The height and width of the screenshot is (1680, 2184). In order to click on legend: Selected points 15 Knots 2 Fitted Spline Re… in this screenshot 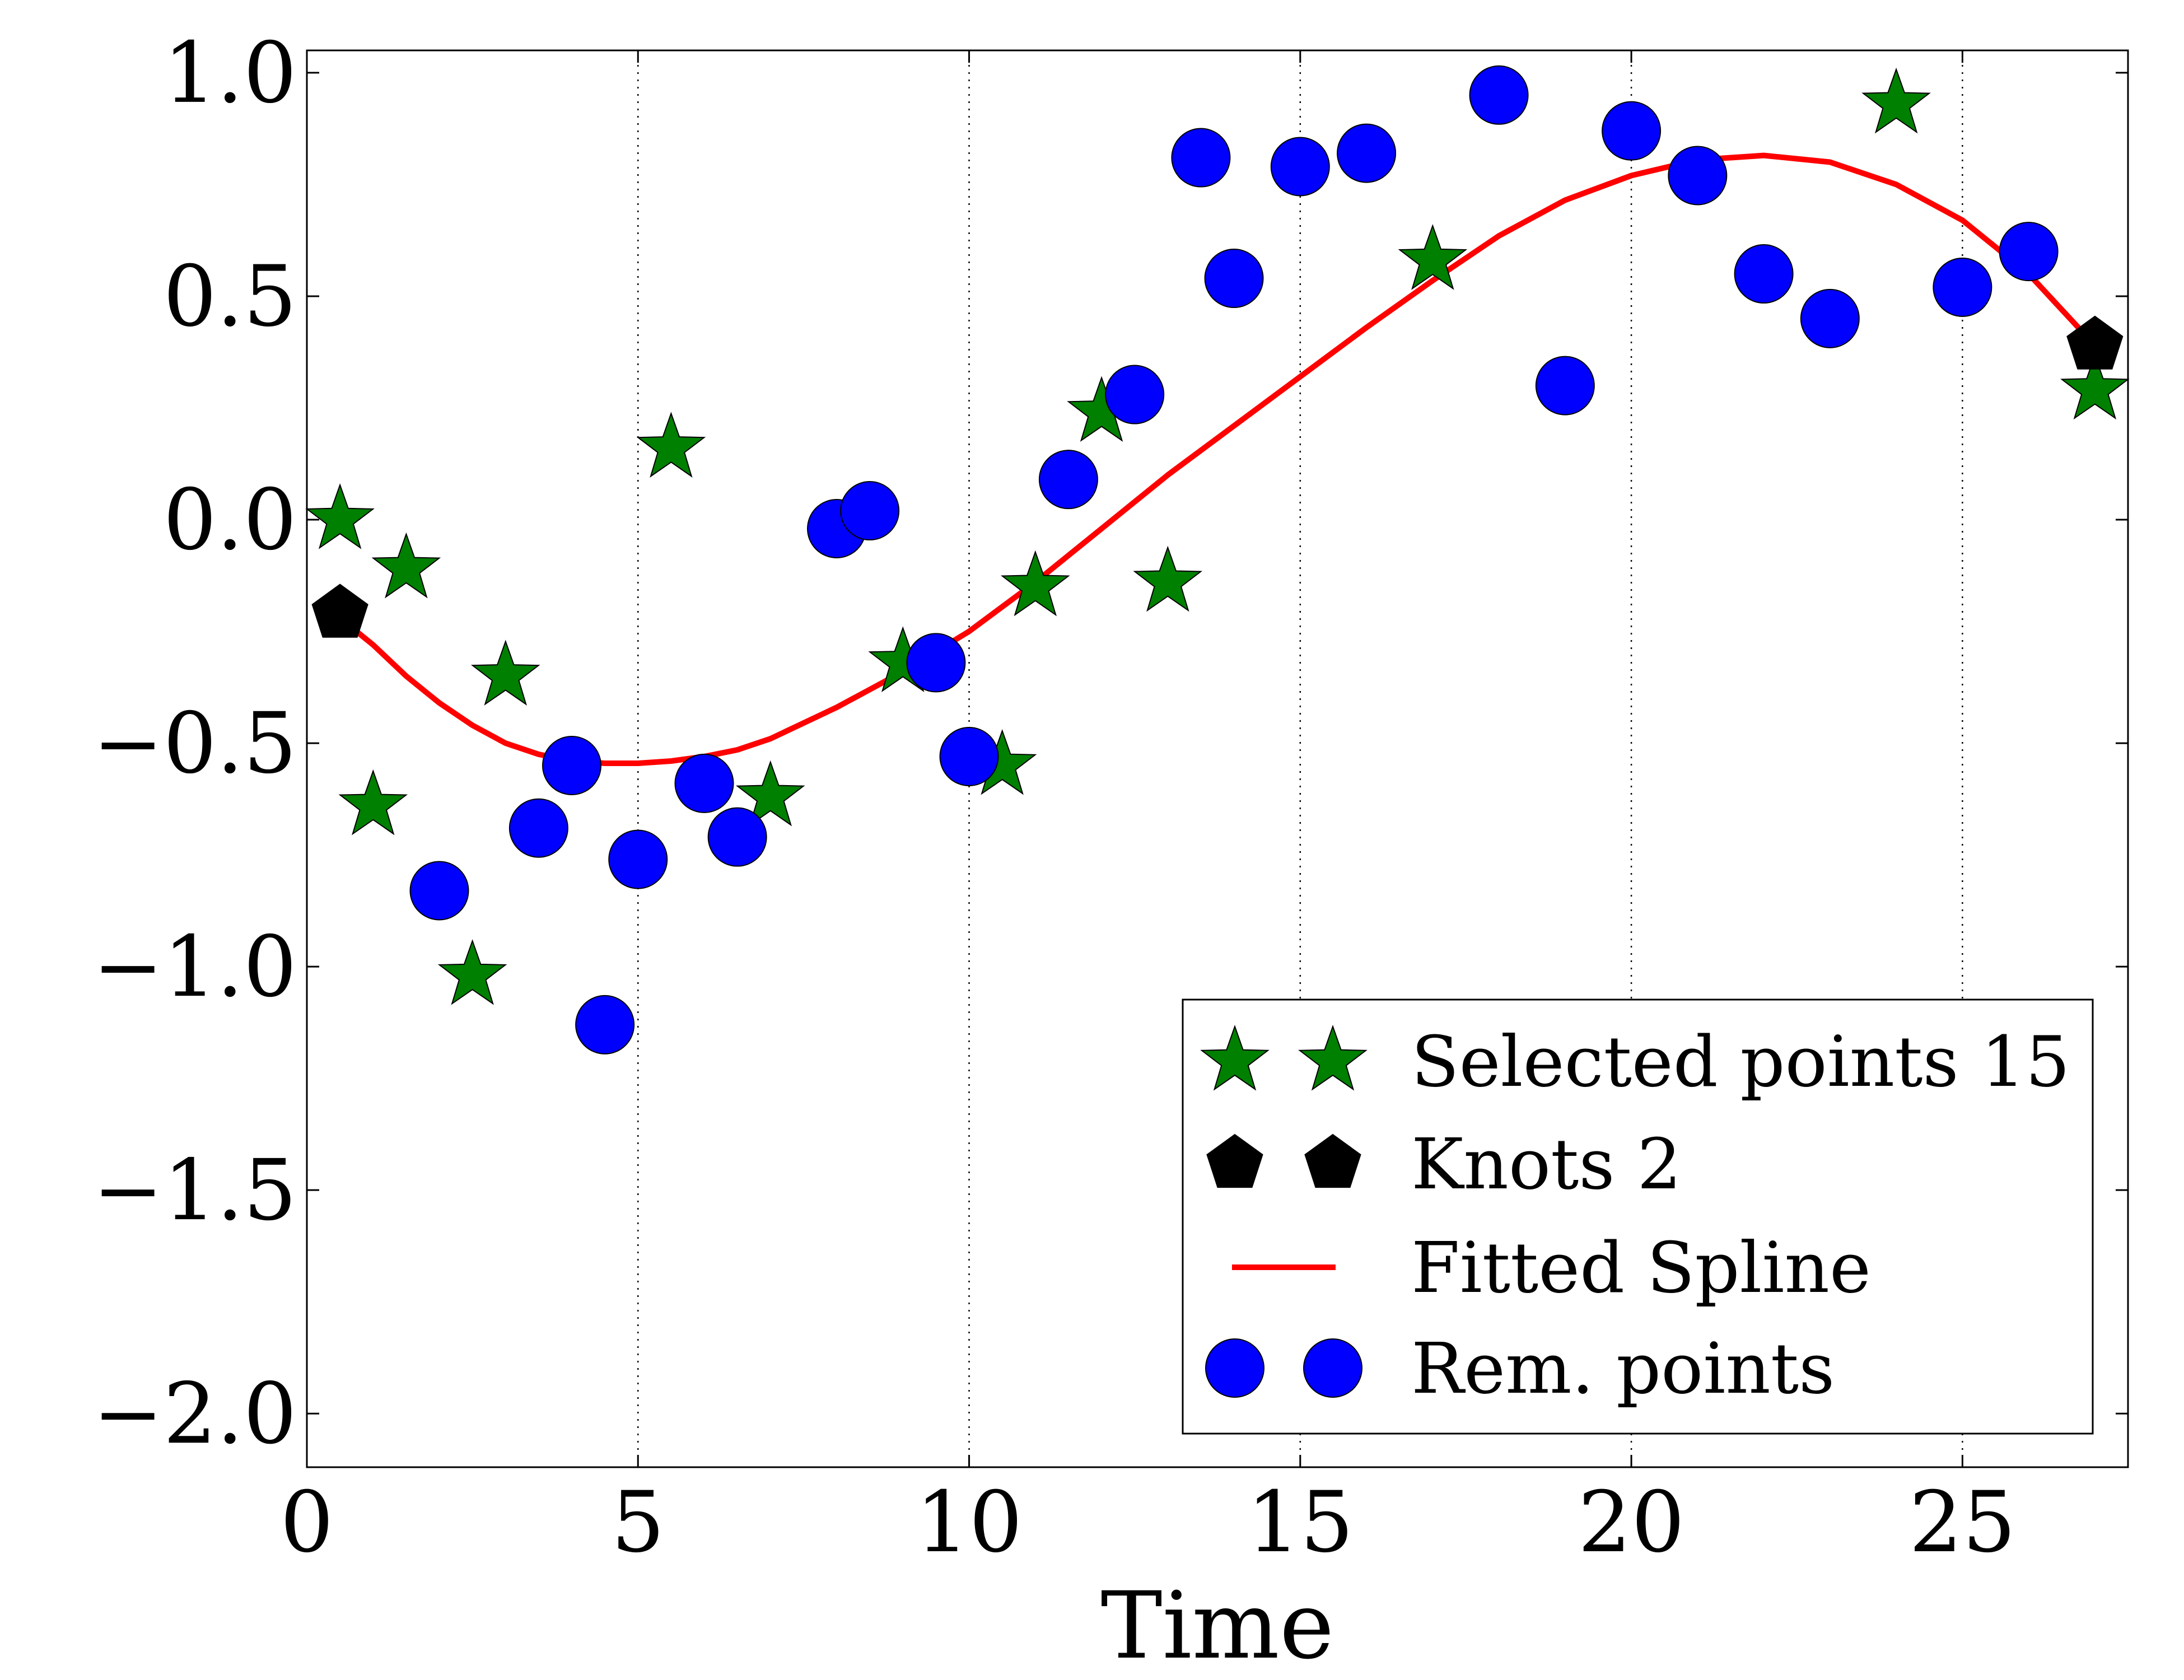, I will do `click(1638, 1217)`.